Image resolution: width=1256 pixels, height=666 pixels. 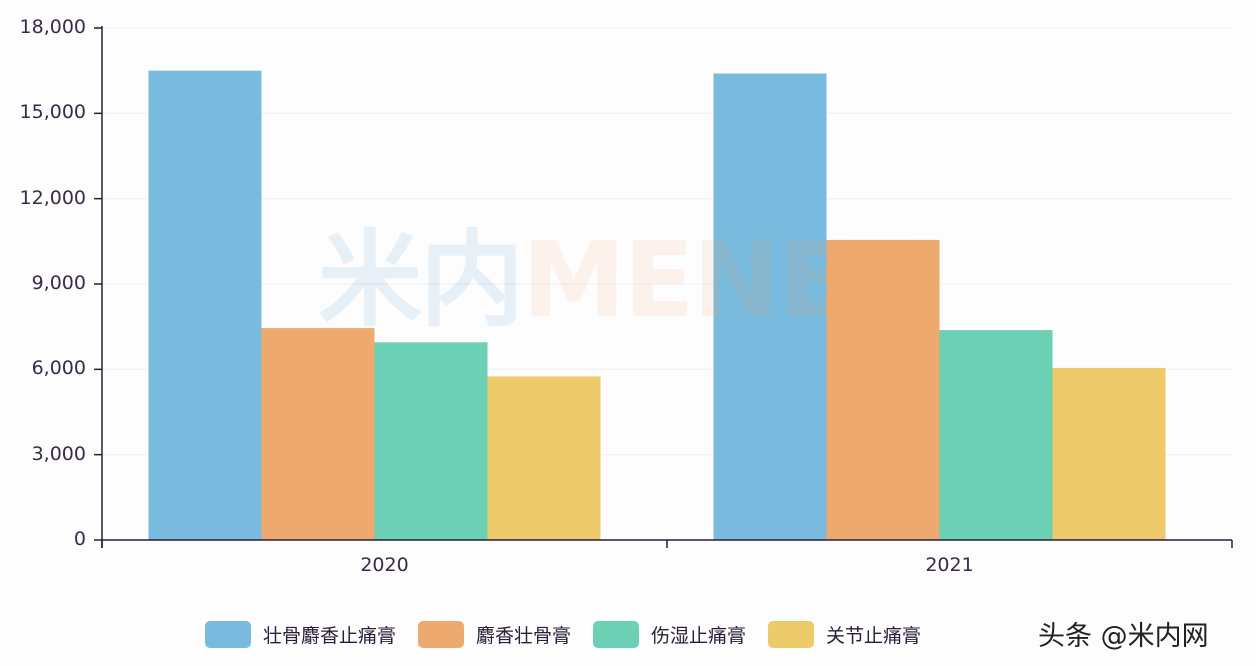 I want to click on y-tick-label: 15,000, so click(x=52, y=112).